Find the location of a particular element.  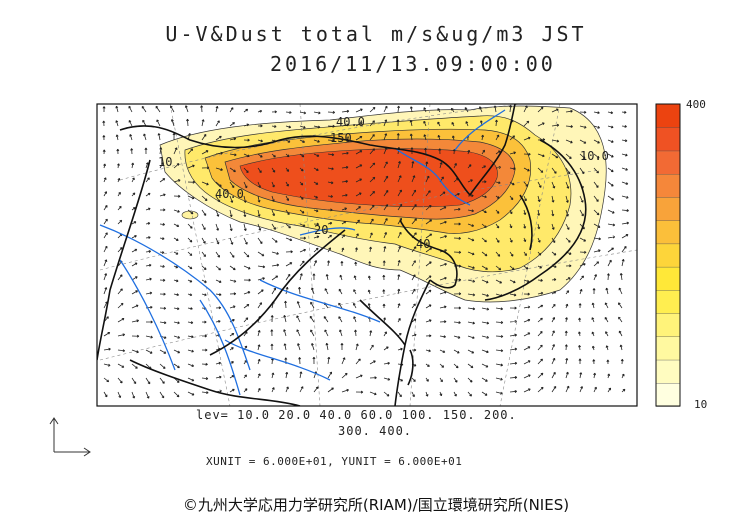

contour-label: 40 is located at coordinates (423, 244).